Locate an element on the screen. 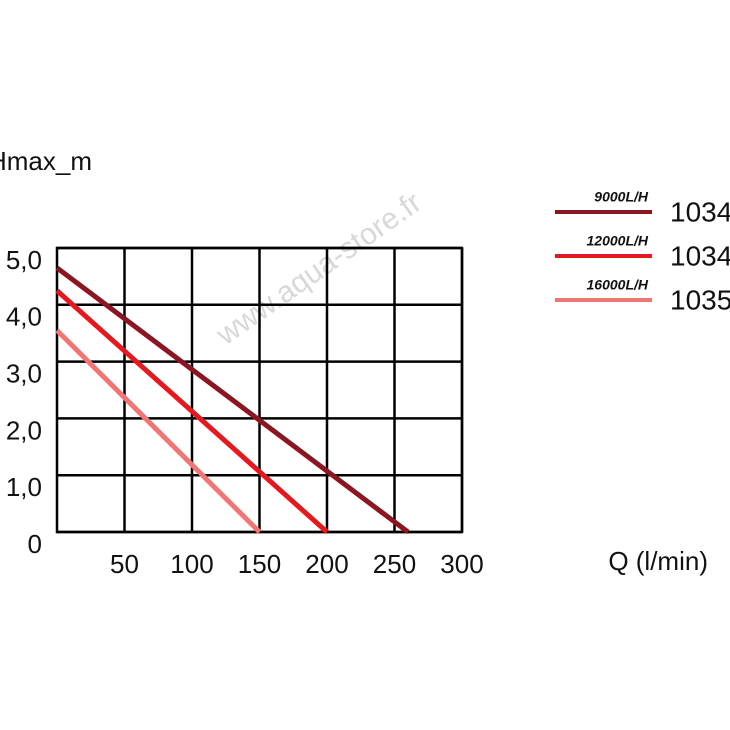 This screenshot has width=730, height=730. x-tick-label: 300 is located at coordinates (461, 564).